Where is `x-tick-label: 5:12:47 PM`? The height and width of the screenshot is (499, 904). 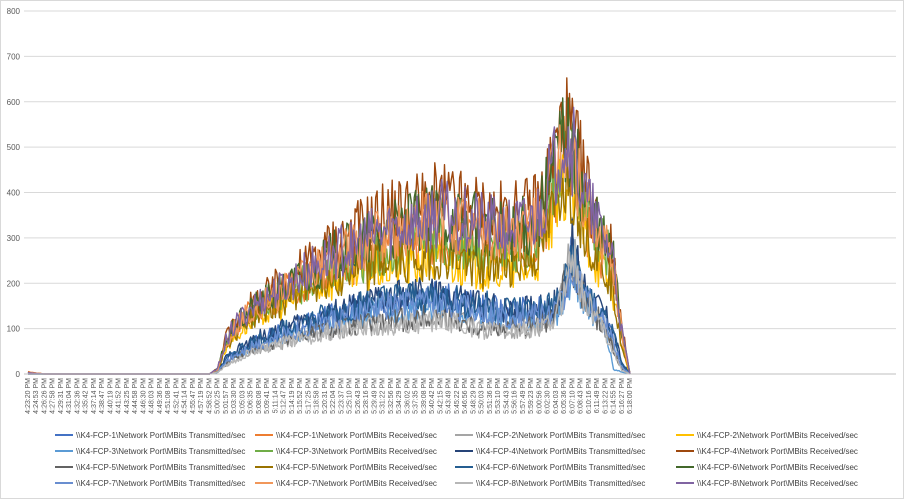 x-tick-label: 5:12:47 PM is located at coordinates (284, 396).